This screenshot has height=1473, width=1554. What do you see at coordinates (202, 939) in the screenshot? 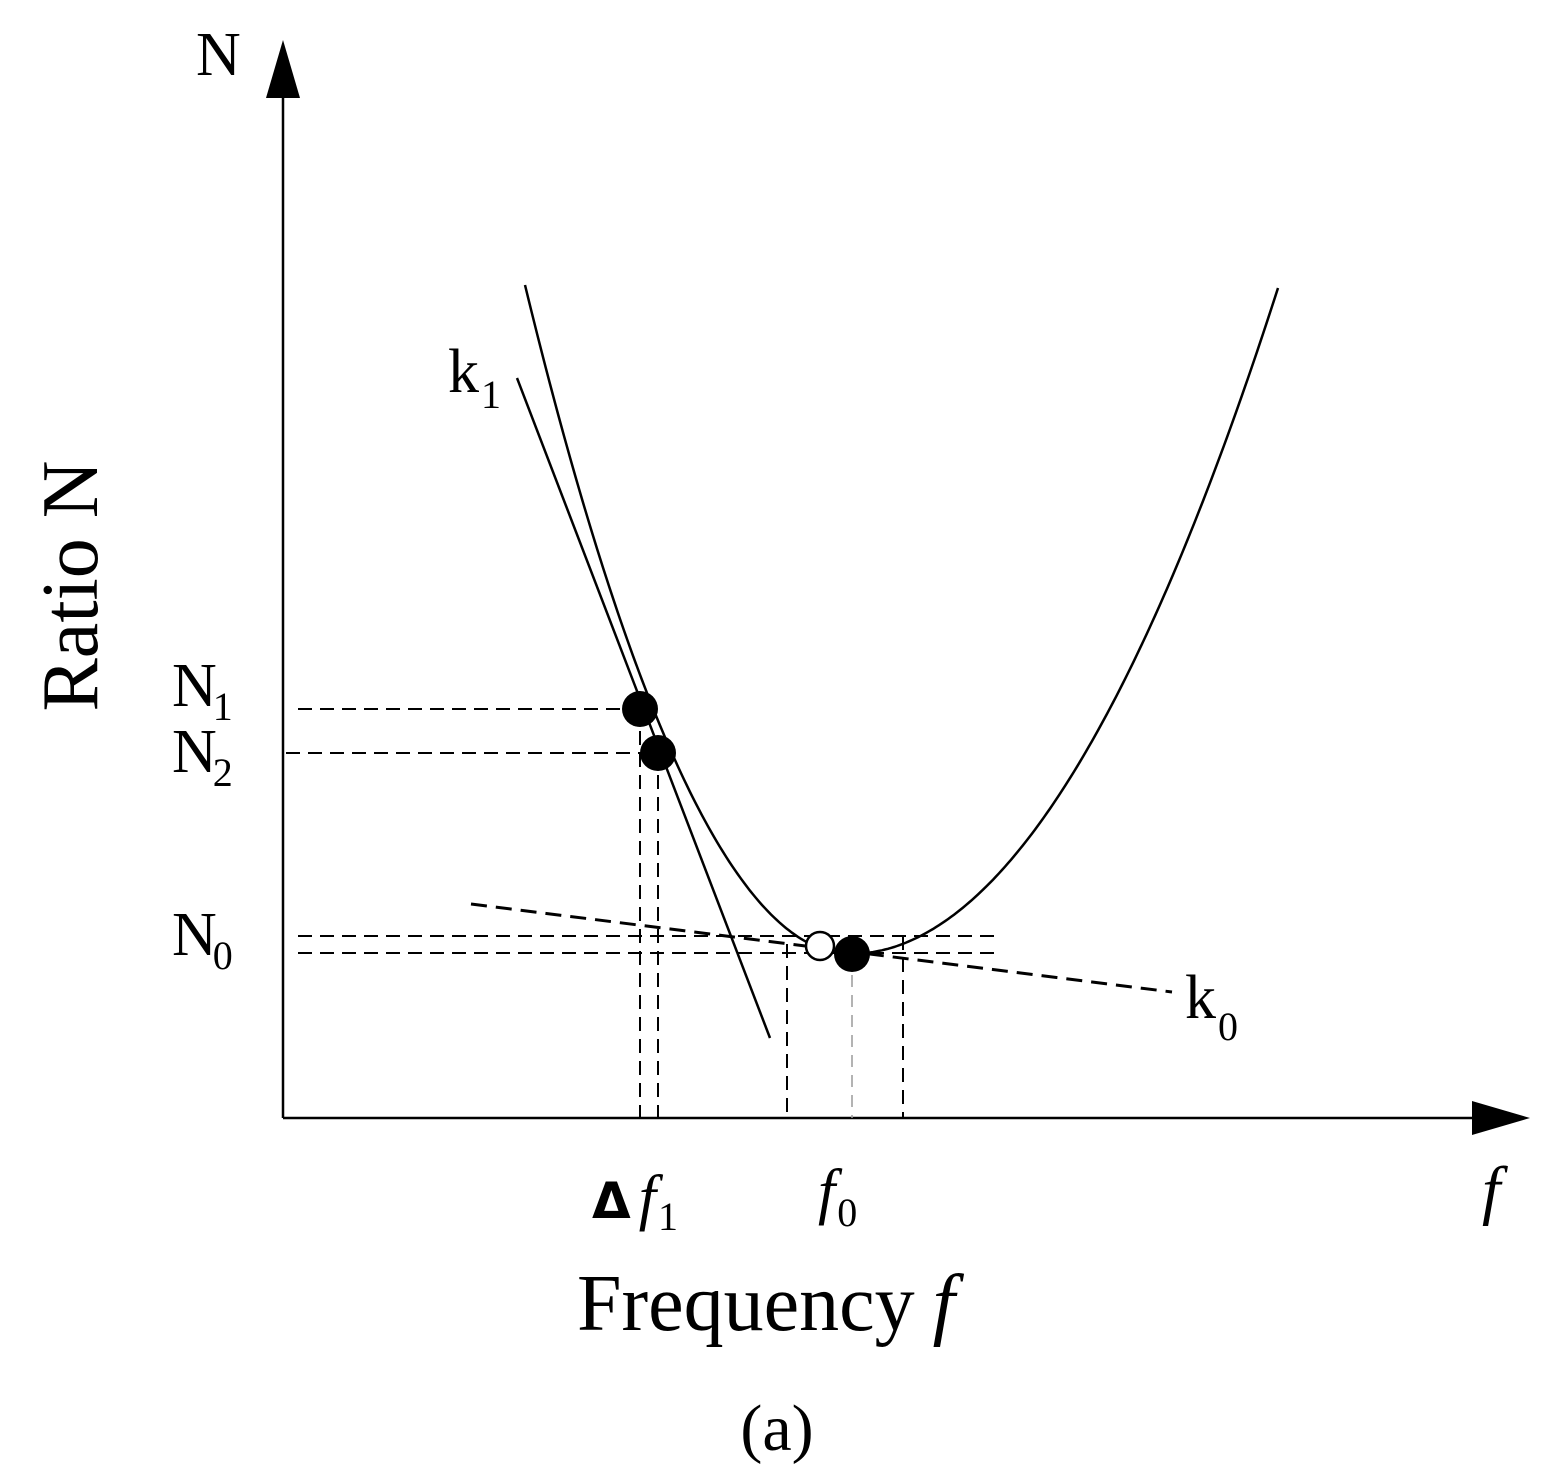
I see `label-N0: N0` at bounding box center [202, 939].